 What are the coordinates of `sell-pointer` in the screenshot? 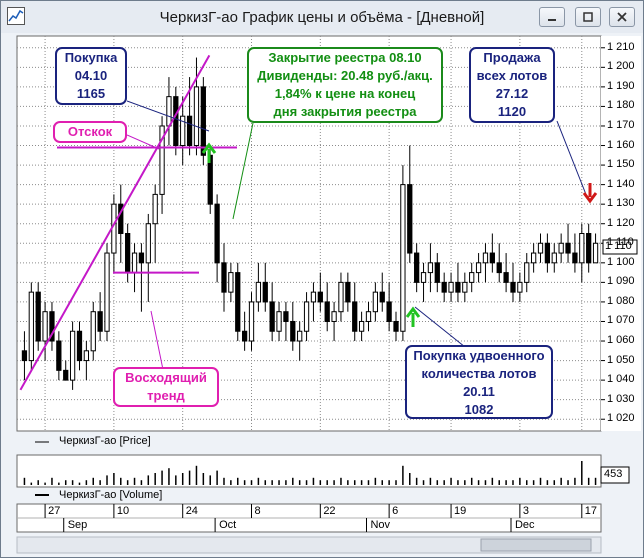 It's located at (572, 159).